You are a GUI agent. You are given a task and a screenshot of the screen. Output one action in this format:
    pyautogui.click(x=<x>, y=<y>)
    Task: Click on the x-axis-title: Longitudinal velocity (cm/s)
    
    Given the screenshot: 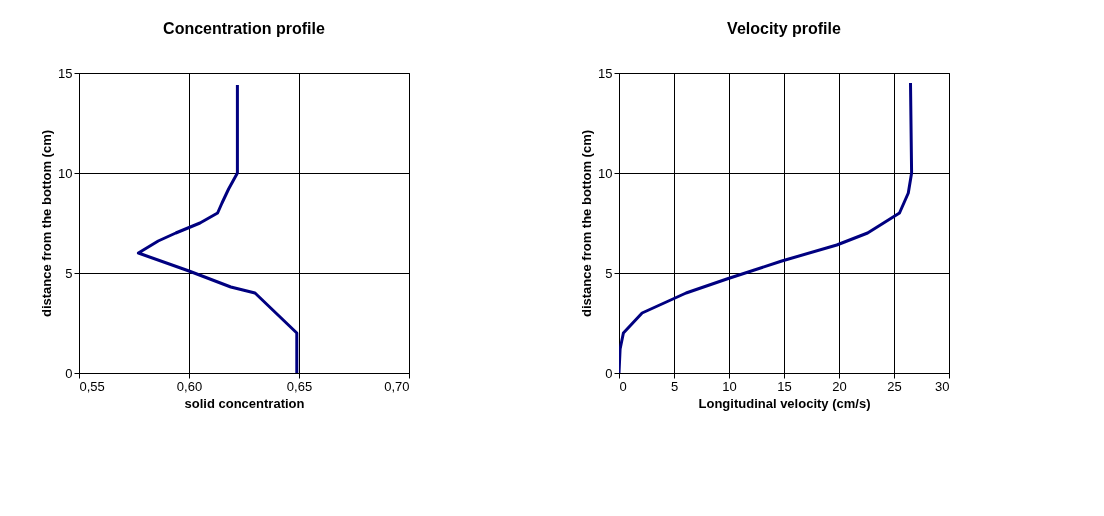 What is the action you would take?
    pyautogui.click(x=784, y=403)
    